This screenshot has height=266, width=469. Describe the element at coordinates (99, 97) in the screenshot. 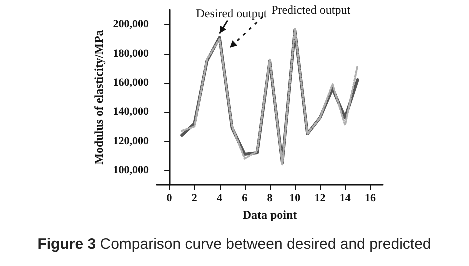

I see `y-axis-title: Modulus of elasticity/MPa` at that location.